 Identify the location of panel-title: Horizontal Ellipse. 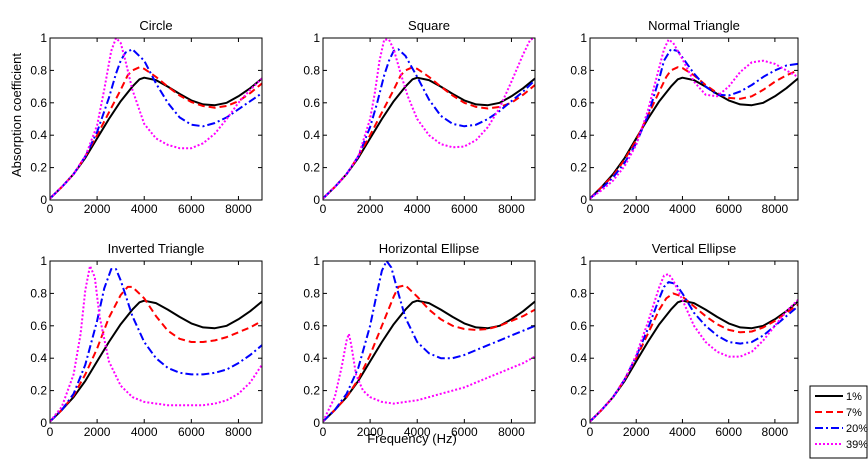
(429, 248).